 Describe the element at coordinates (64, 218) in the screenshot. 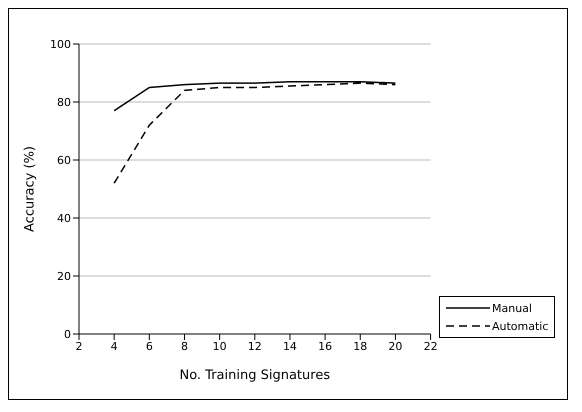

I see `y-tick-label: 40` at that location.